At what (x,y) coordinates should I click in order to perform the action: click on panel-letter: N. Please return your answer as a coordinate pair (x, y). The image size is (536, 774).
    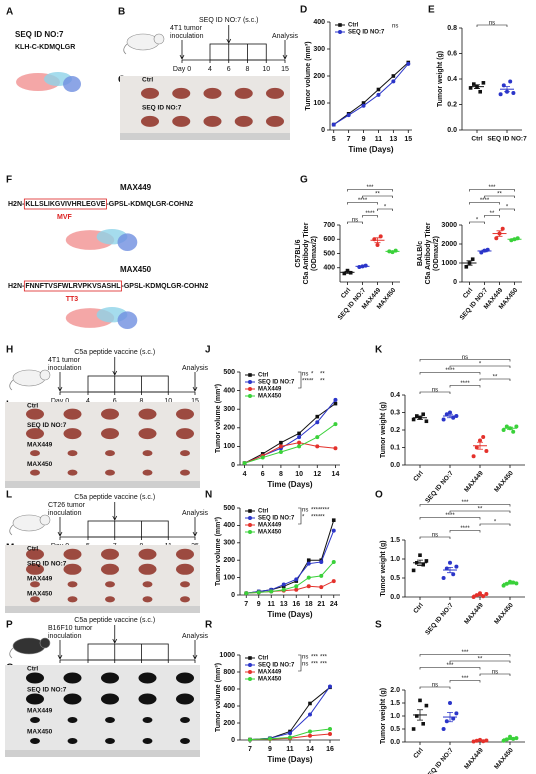
    Looking at the image, I should click on (208, 495).